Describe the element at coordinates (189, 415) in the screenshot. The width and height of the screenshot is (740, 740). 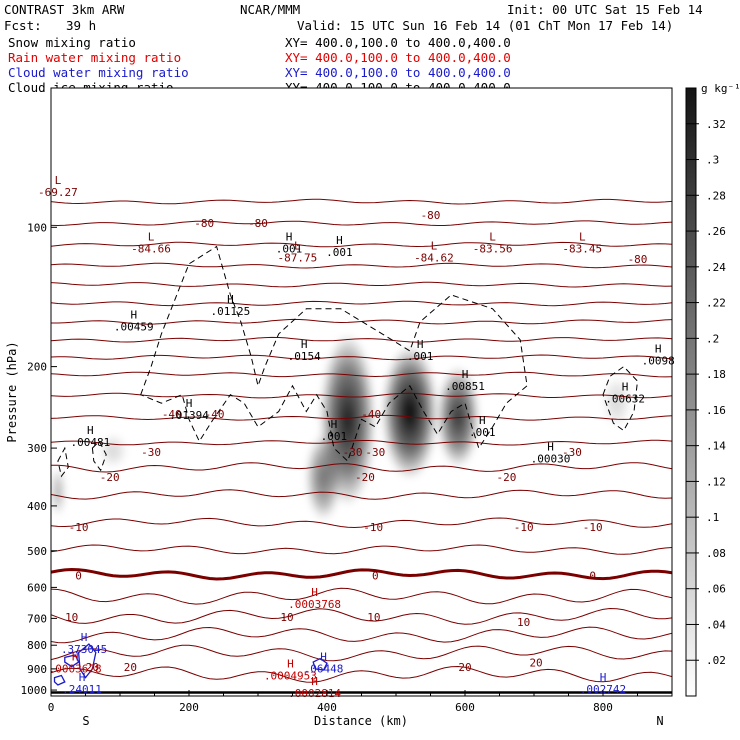
I see `extremum-value: .01394` at that location.